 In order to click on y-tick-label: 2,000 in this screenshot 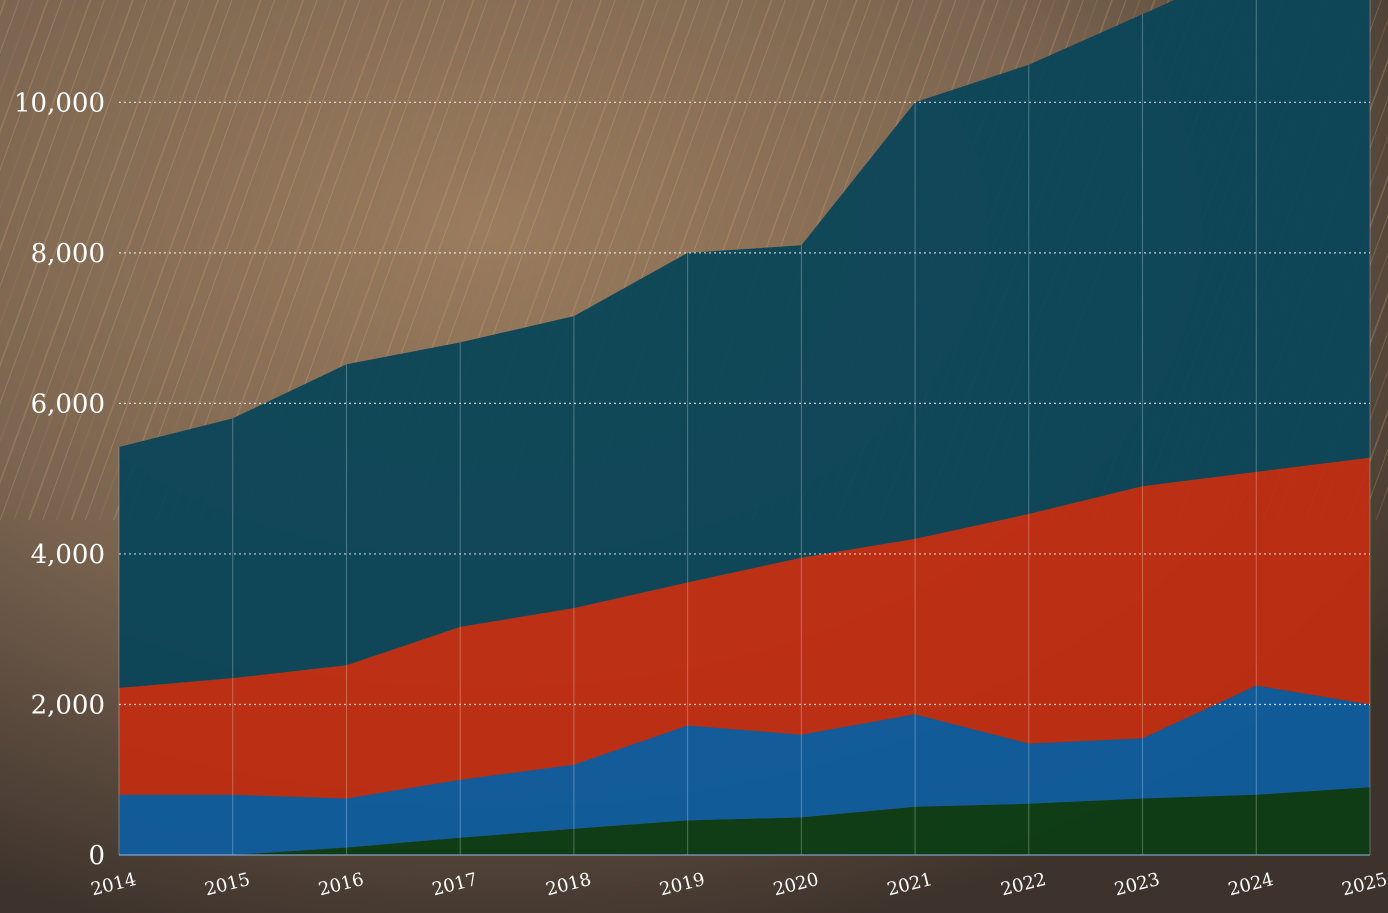, I will do `click(68, 705)`.